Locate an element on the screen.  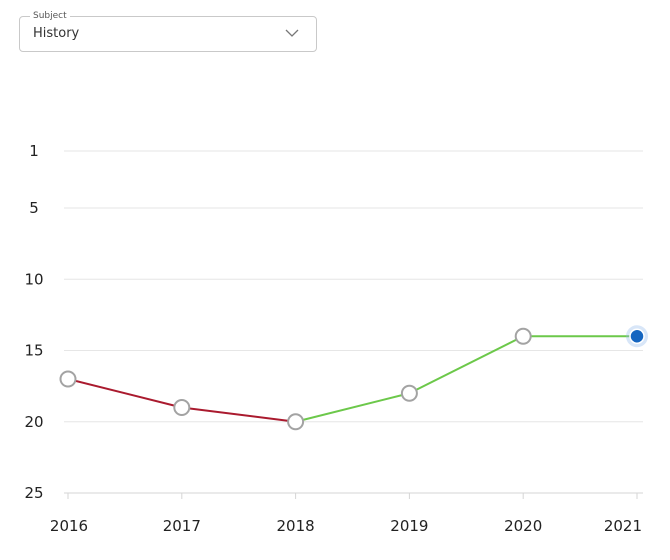
subject-select-label: Subject is located at coordinates (50, 16).